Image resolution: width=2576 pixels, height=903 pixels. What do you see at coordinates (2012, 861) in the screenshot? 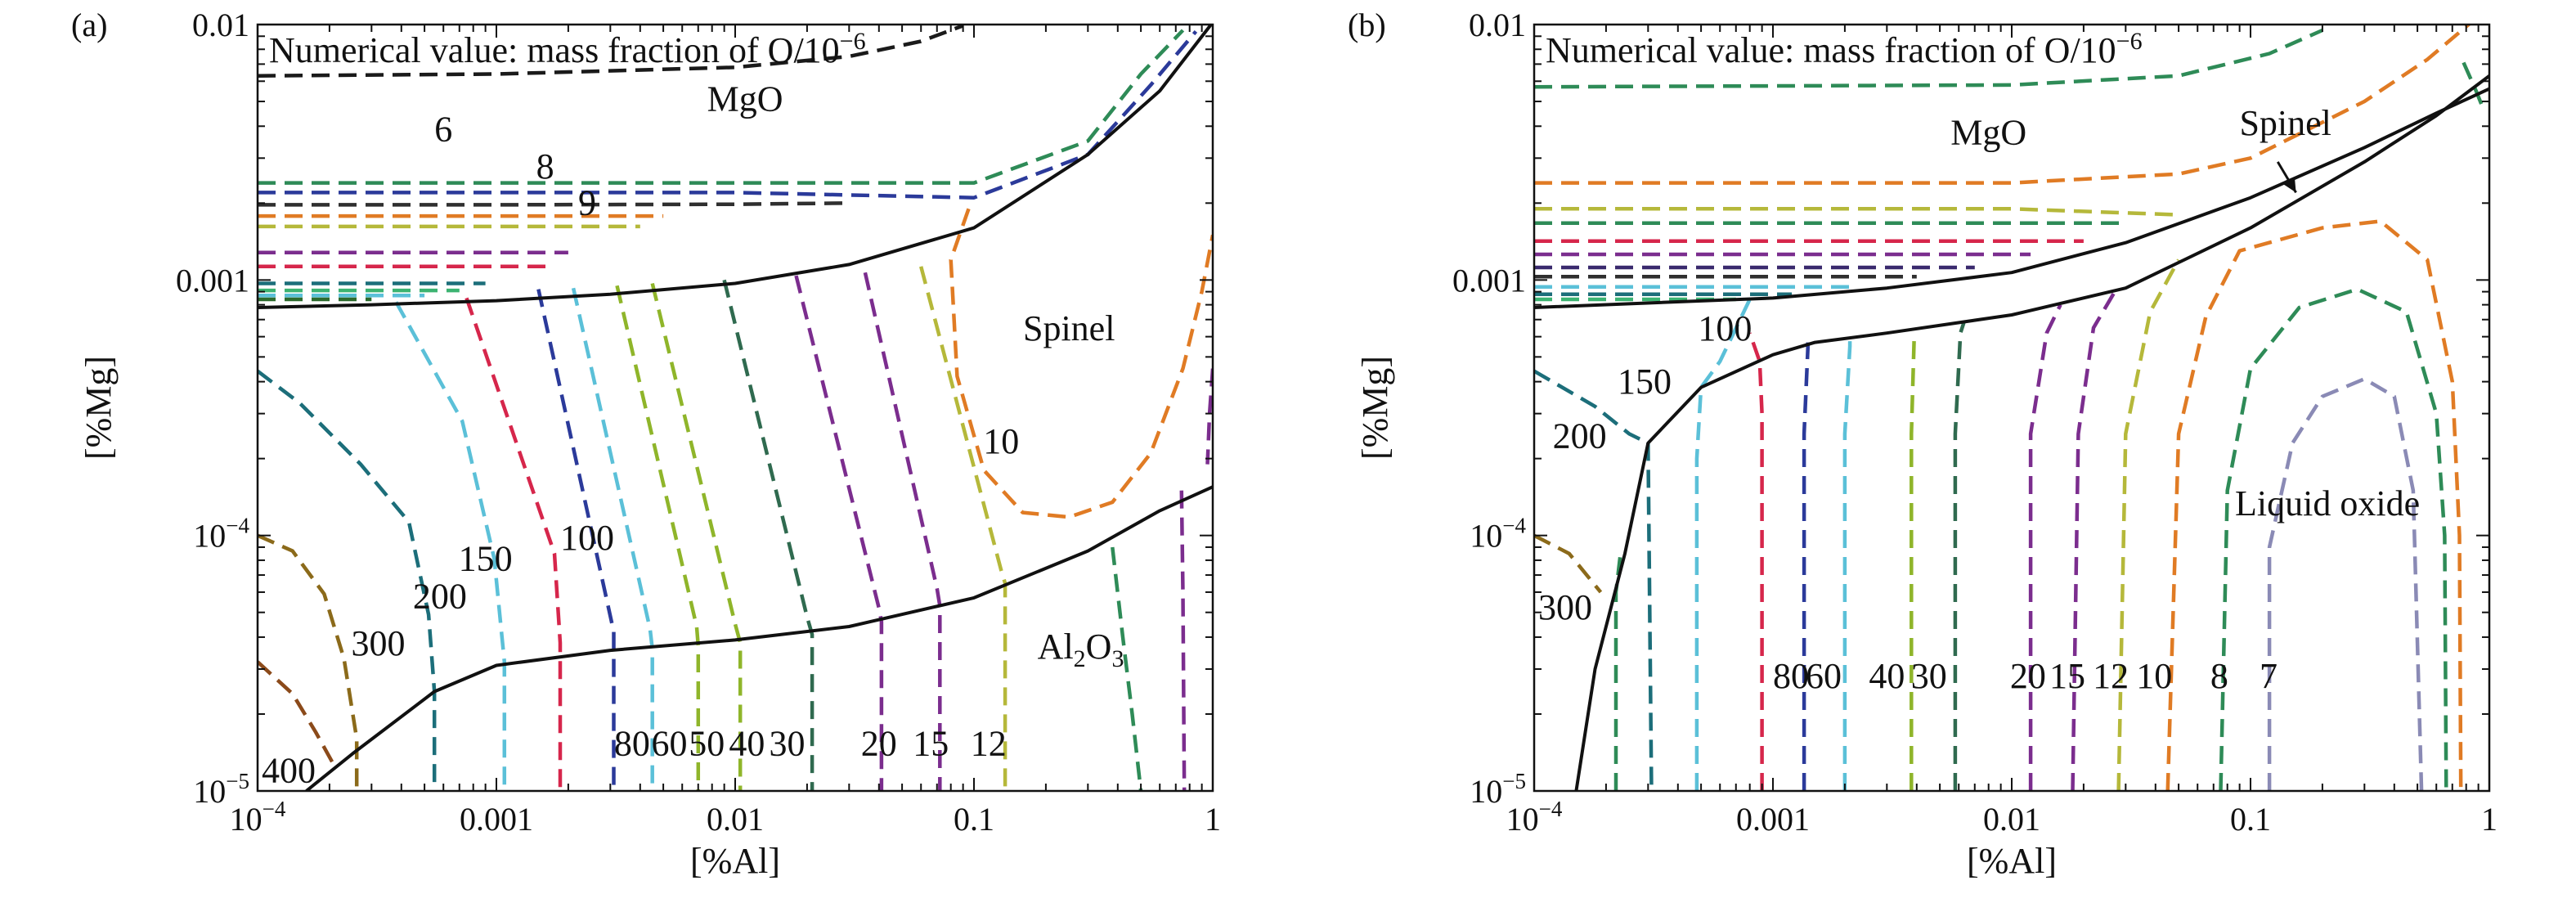
I see `x-axis-label: [%Al]` at bounding box center [2012, 861].